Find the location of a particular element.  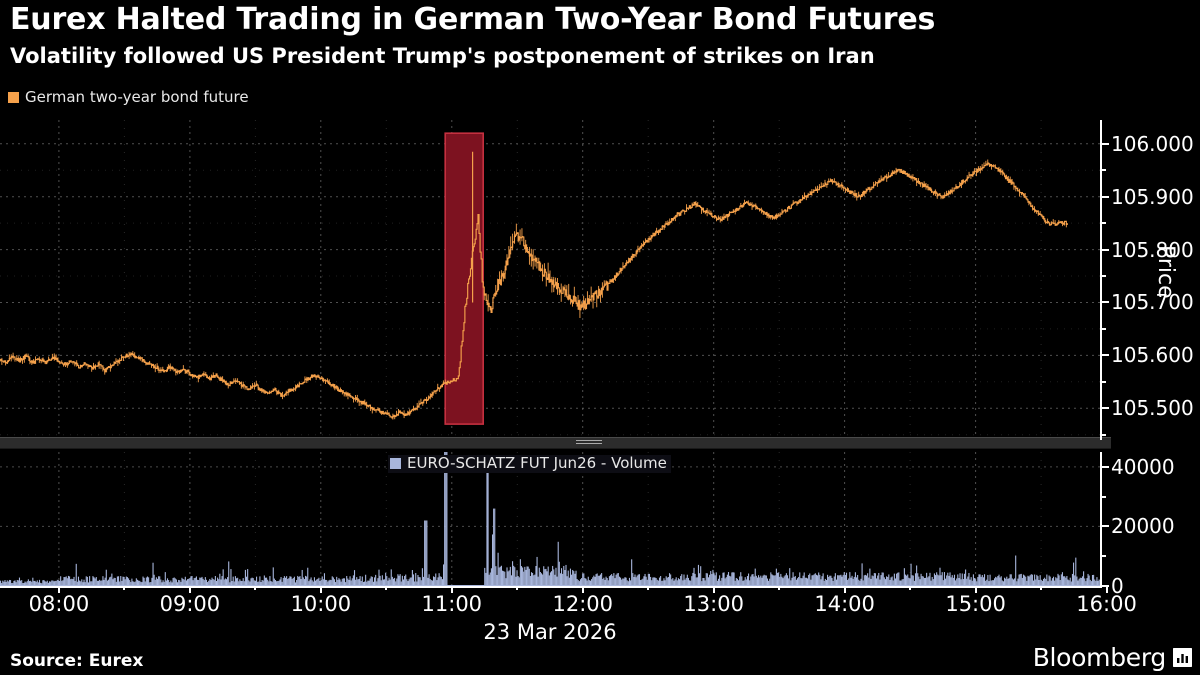

x-axis-tick-label: 14:00 is located at coordinates (844, 604).